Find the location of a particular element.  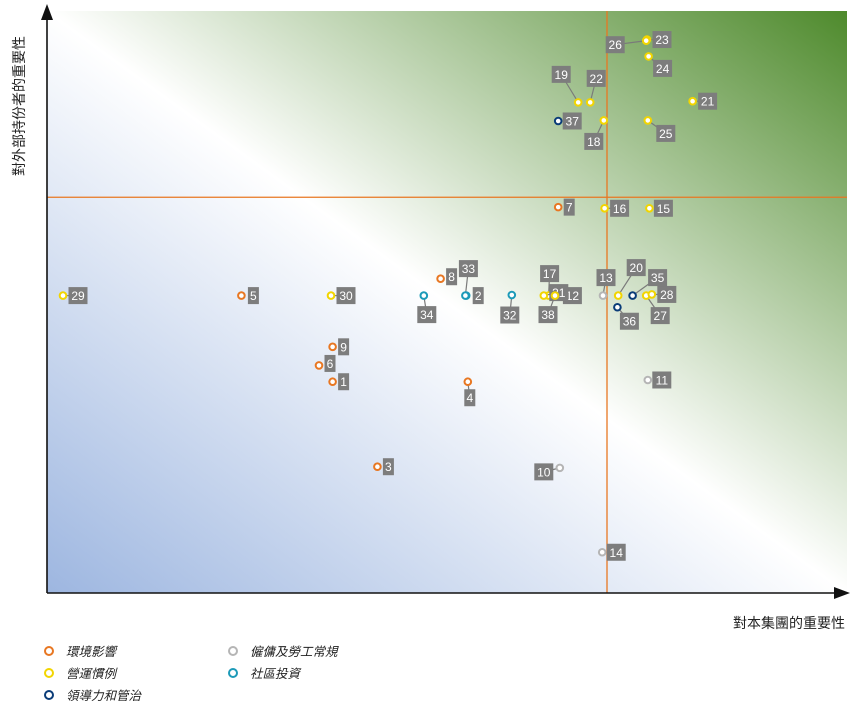

point-label-35: 35 is located at coordinates (658, 278).